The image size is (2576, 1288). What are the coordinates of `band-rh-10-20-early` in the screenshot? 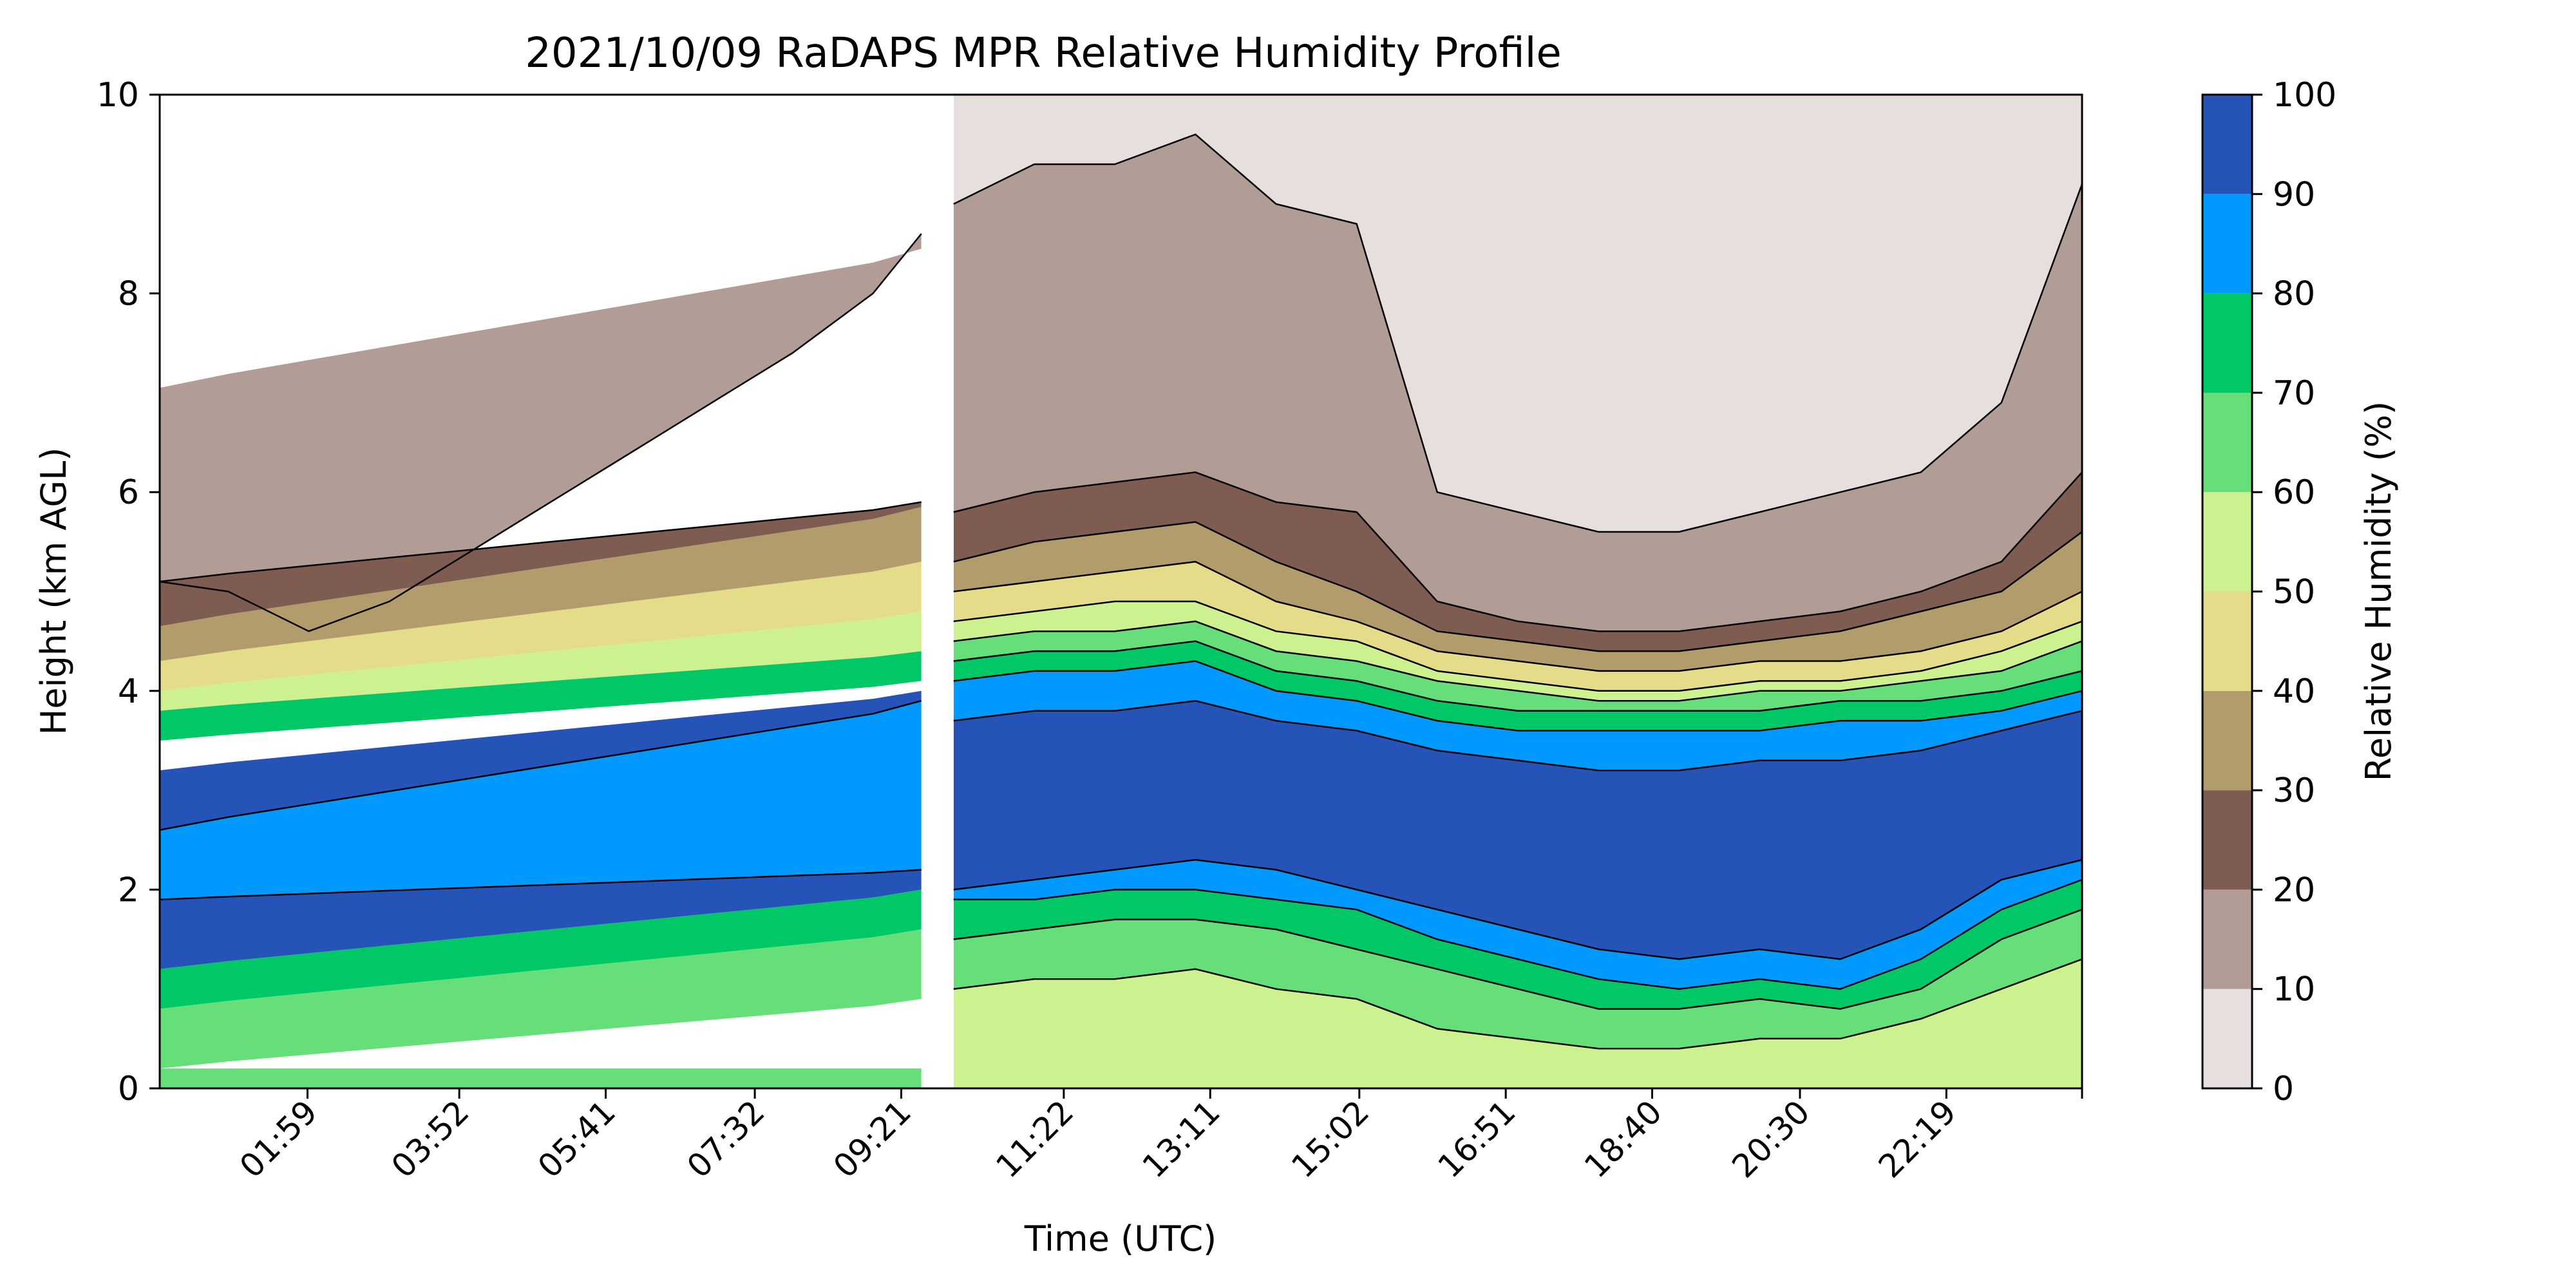 It's located at (541, 433).